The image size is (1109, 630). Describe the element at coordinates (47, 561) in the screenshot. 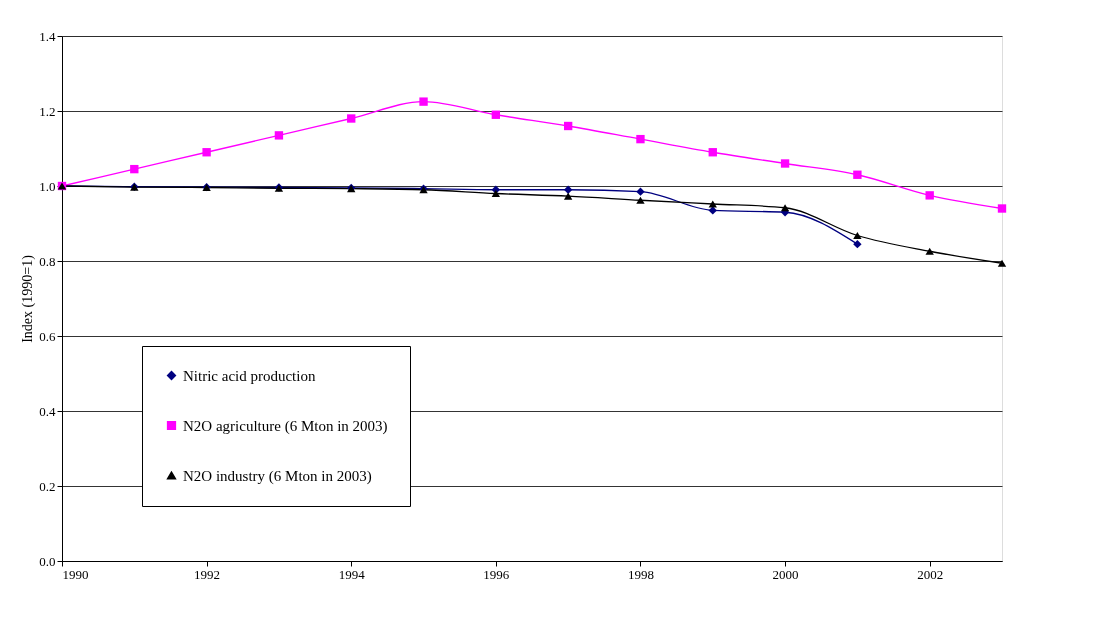

I see `y-tick-label: 0.0` at that location.